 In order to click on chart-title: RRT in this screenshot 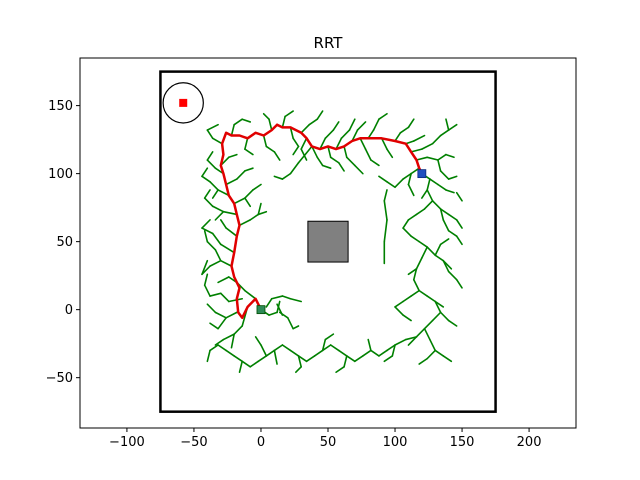, I will do `click(329, 43)`.